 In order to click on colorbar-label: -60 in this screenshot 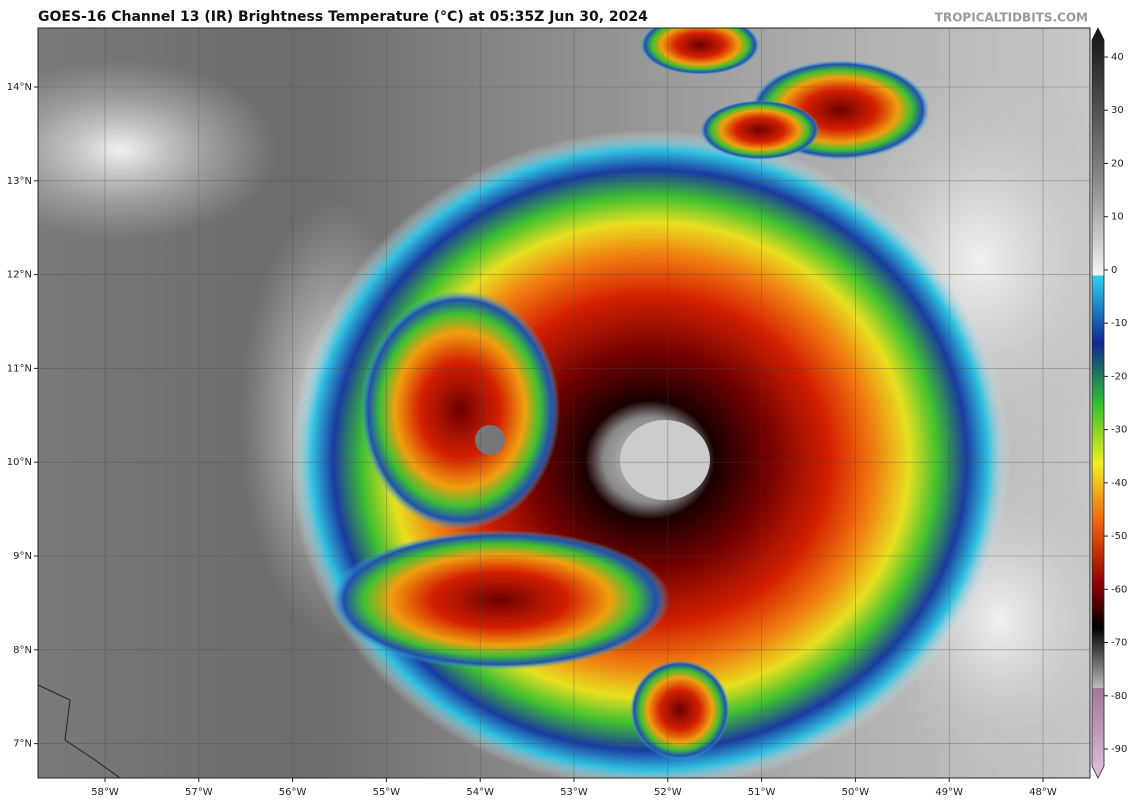, I will do `click(1119, 589)`.